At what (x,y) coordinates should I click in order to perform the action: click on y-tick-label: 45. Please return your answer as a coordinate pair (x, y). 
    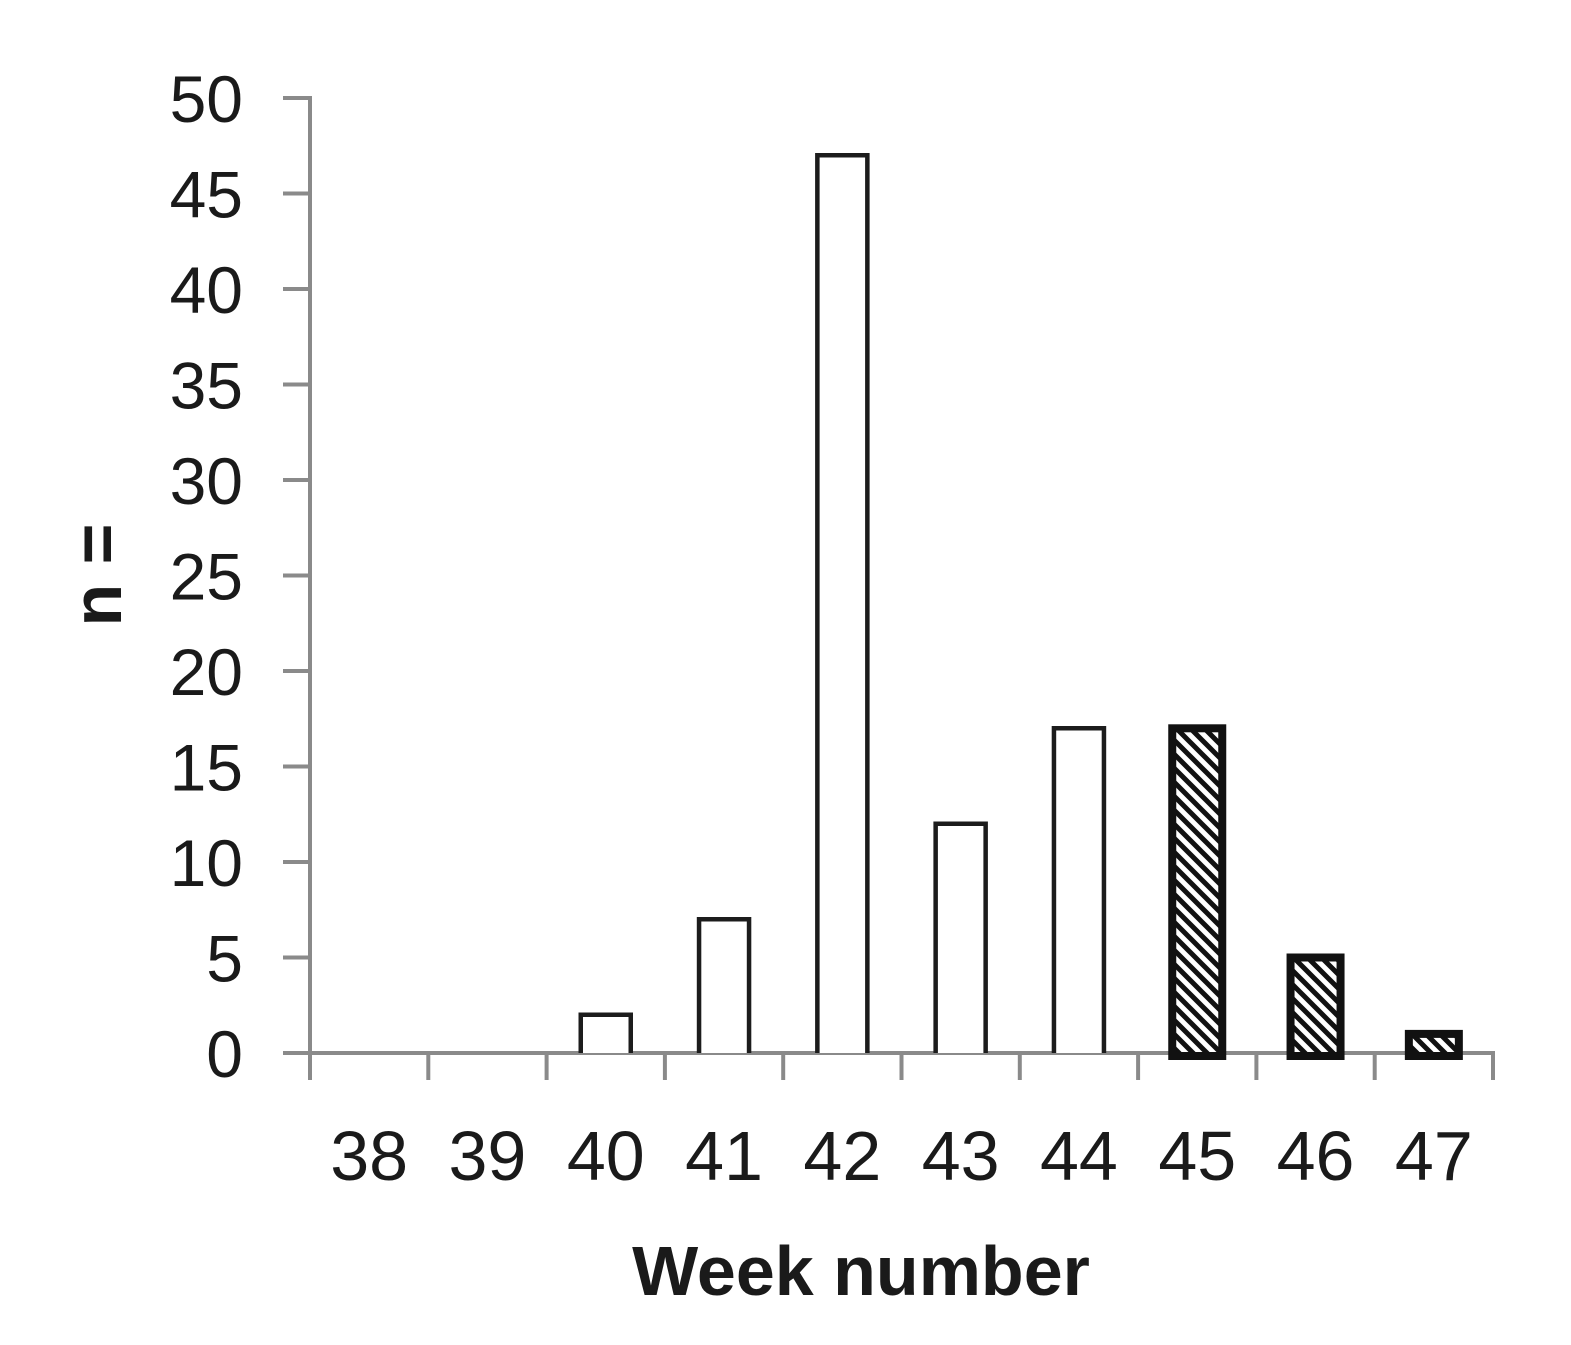
    Looking at the image, I should click on (206, 194).